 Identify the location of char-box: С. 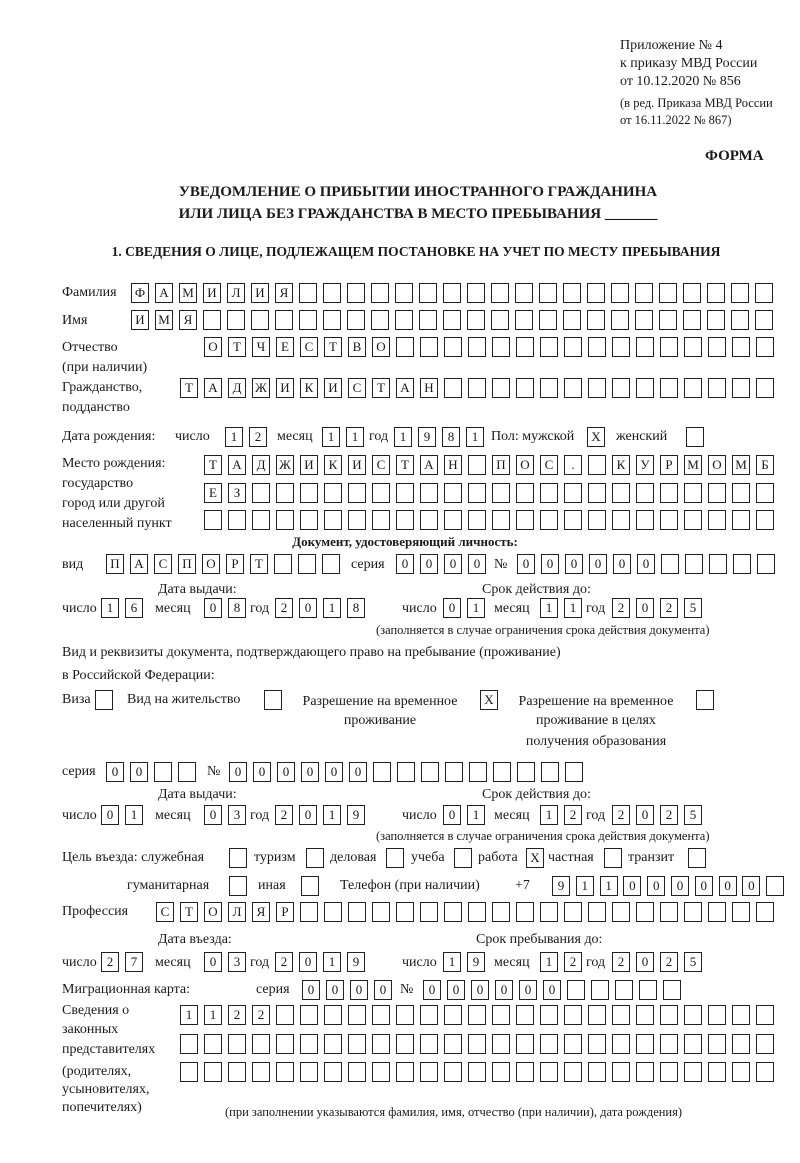
(549, 465).